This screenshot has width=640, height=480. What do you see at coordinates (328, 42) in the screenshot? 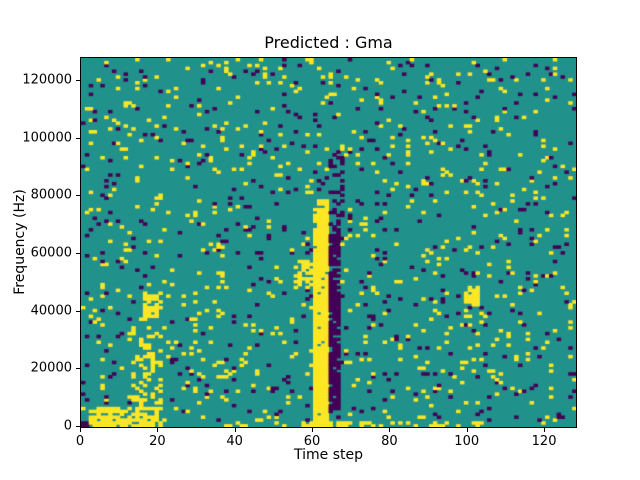
I see `chart-title: Predicted : Gma` at bounding box center [328, 42].